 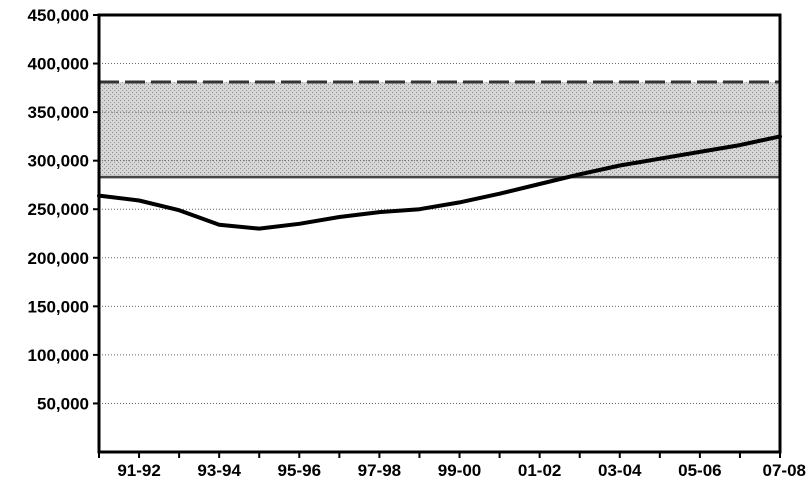 What do you see at coordinates (58, 355) in the screenshot?
I see `y-tick-label: 100,000` at bounding box center [58, 355].